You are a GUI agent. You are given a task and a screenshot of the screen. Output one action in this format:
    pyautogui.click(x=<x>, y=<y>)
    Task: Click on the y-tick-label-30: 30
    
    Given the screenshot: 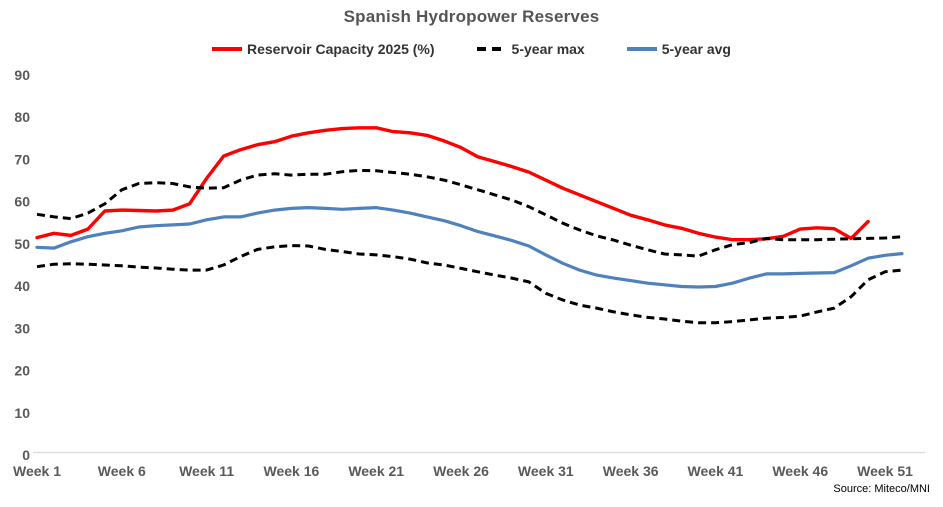 What is the action you would take?
    pyautogui.click(x=22, y=328)
    